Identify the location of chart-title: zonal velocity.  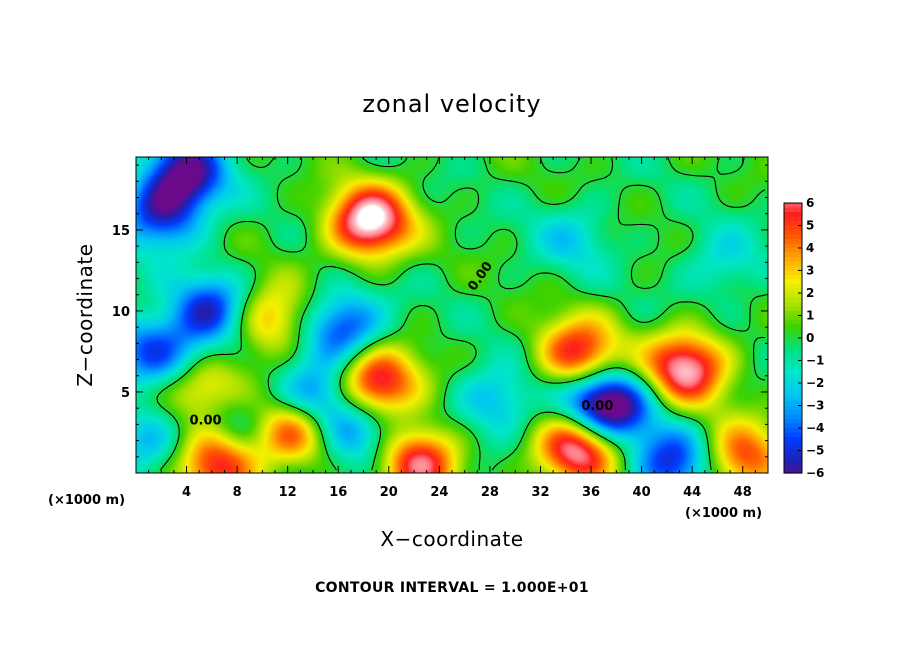
(451, 104).